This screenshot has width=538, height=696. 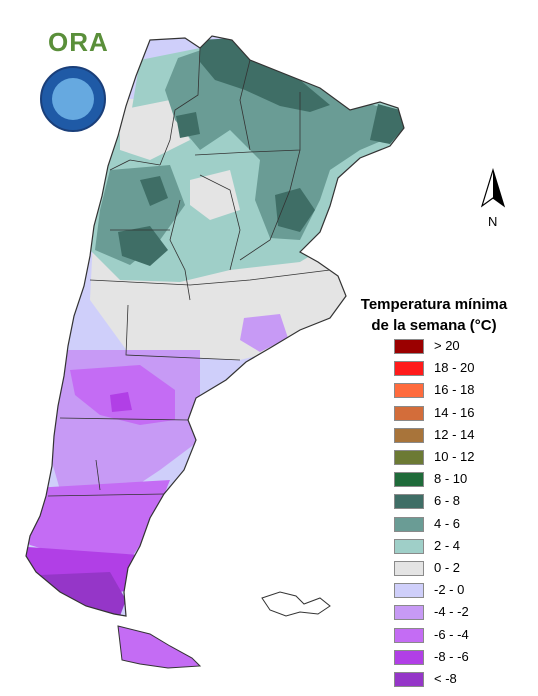 I want to click on legend-label: 0 - 2, so click(x=447, y=567).